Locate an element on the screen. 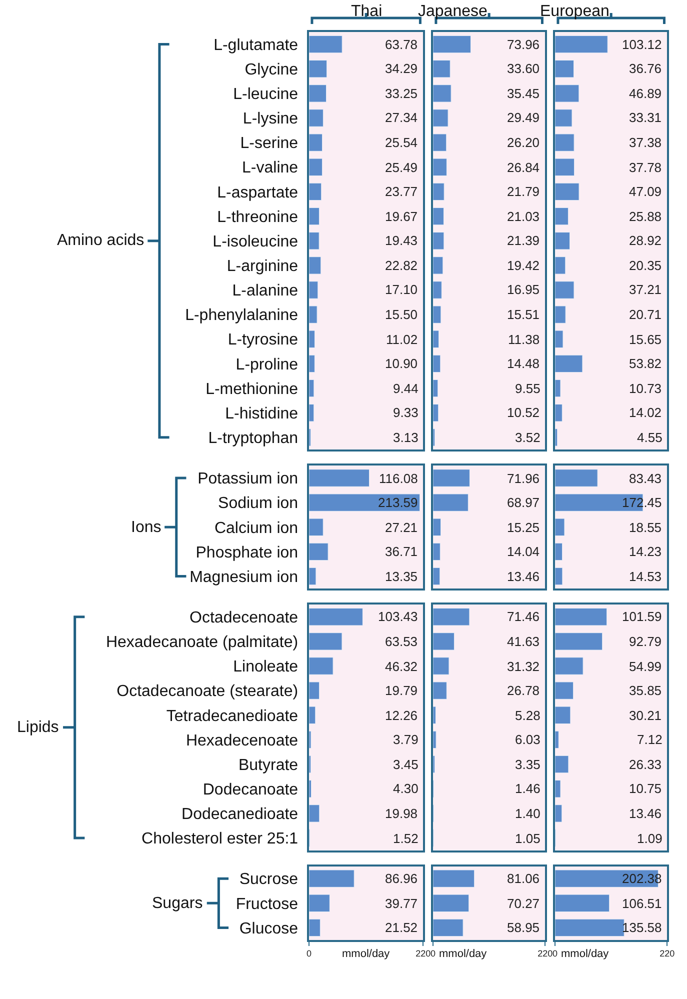 The image size is (687, 999). data-label: 63.78 is located at coordinates (401, 44).